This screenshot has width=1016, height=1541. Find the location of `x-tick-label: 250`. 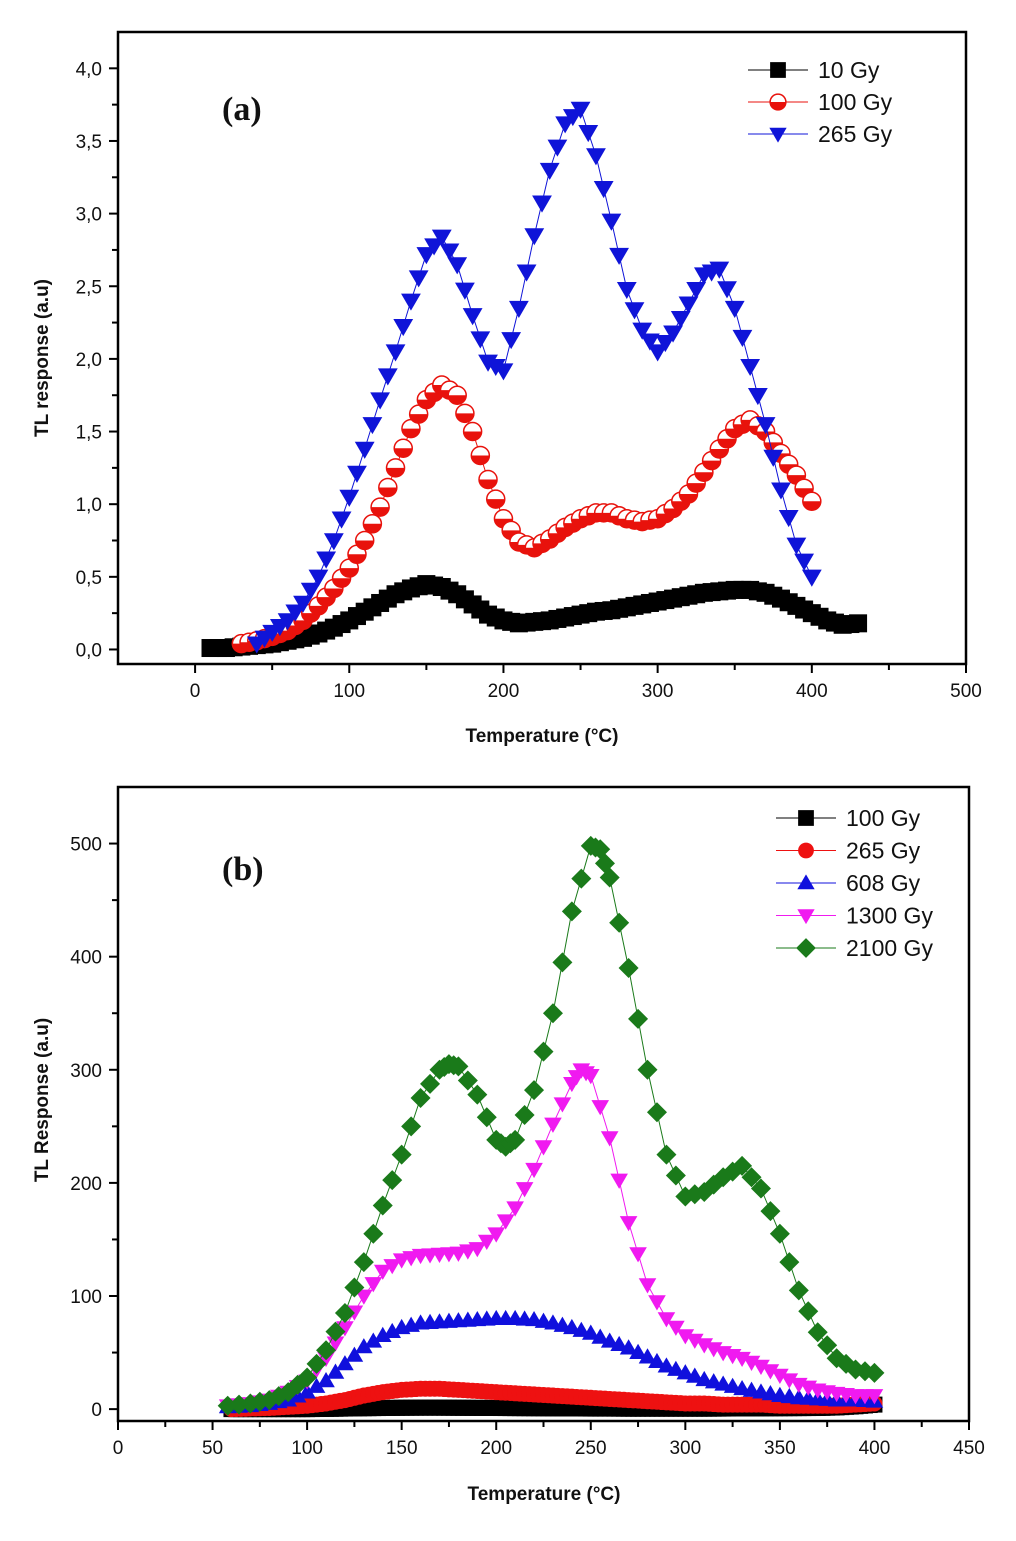

x-tick-label: 250 is located at coordinates (591, 1448).